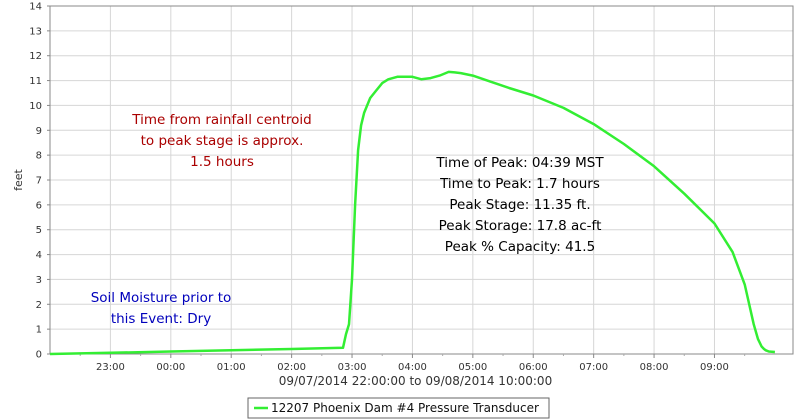 This screenshot has height=420, width=800. I want to click on x-tick-label: 07:00, so click(593, 367).